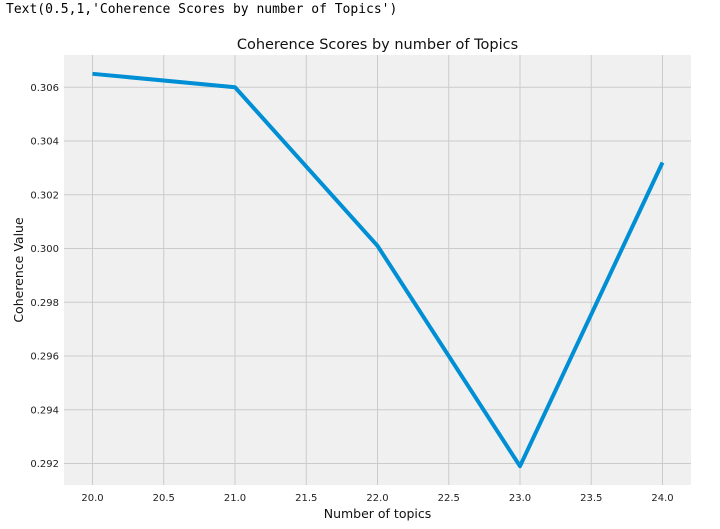 The image size is (720, 529). I want to click on y-tick-label: 0.296, so click(44, 357).